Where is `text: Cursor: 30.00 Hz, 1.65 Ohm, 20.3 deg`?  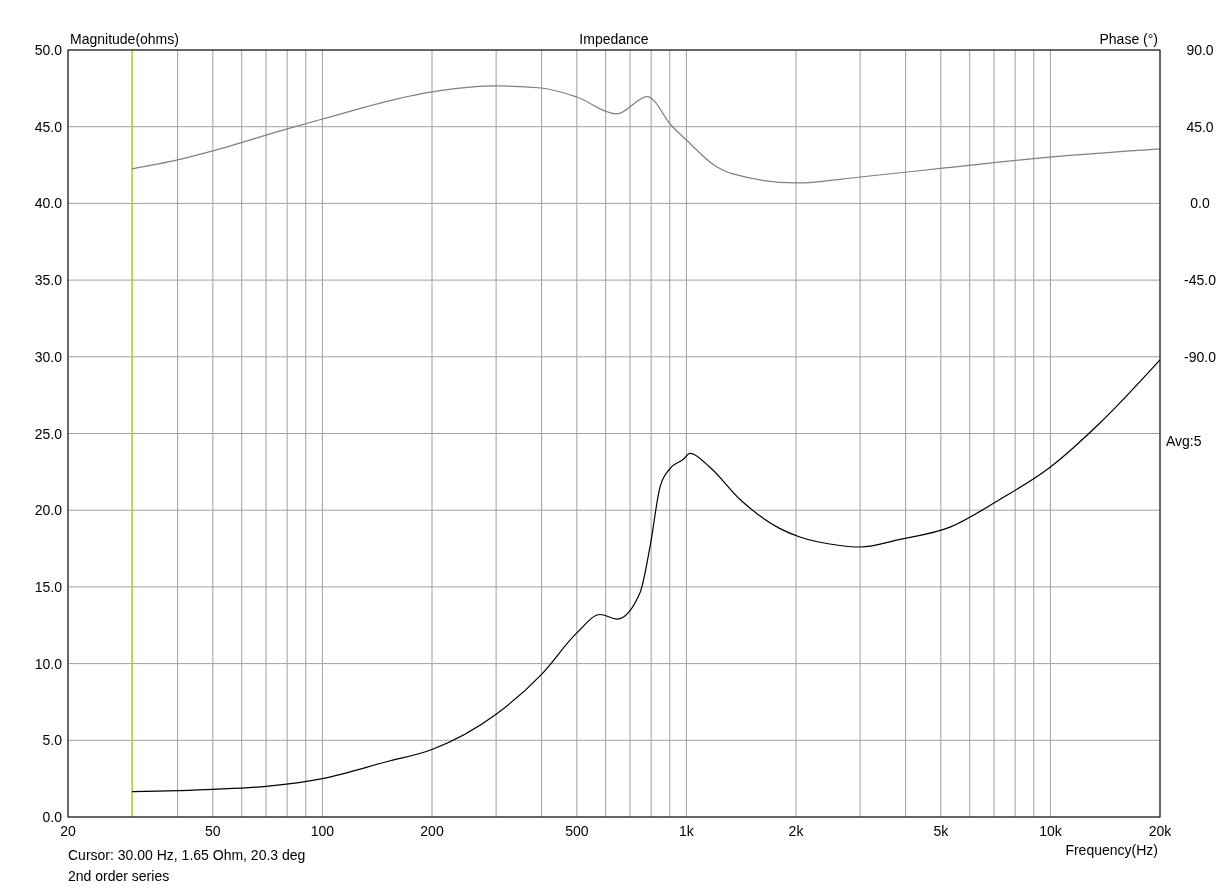
text: Cursor: 30.00 Hz, 1.65 Ohm, 20.3 deg is located at coordinates (187, 855).